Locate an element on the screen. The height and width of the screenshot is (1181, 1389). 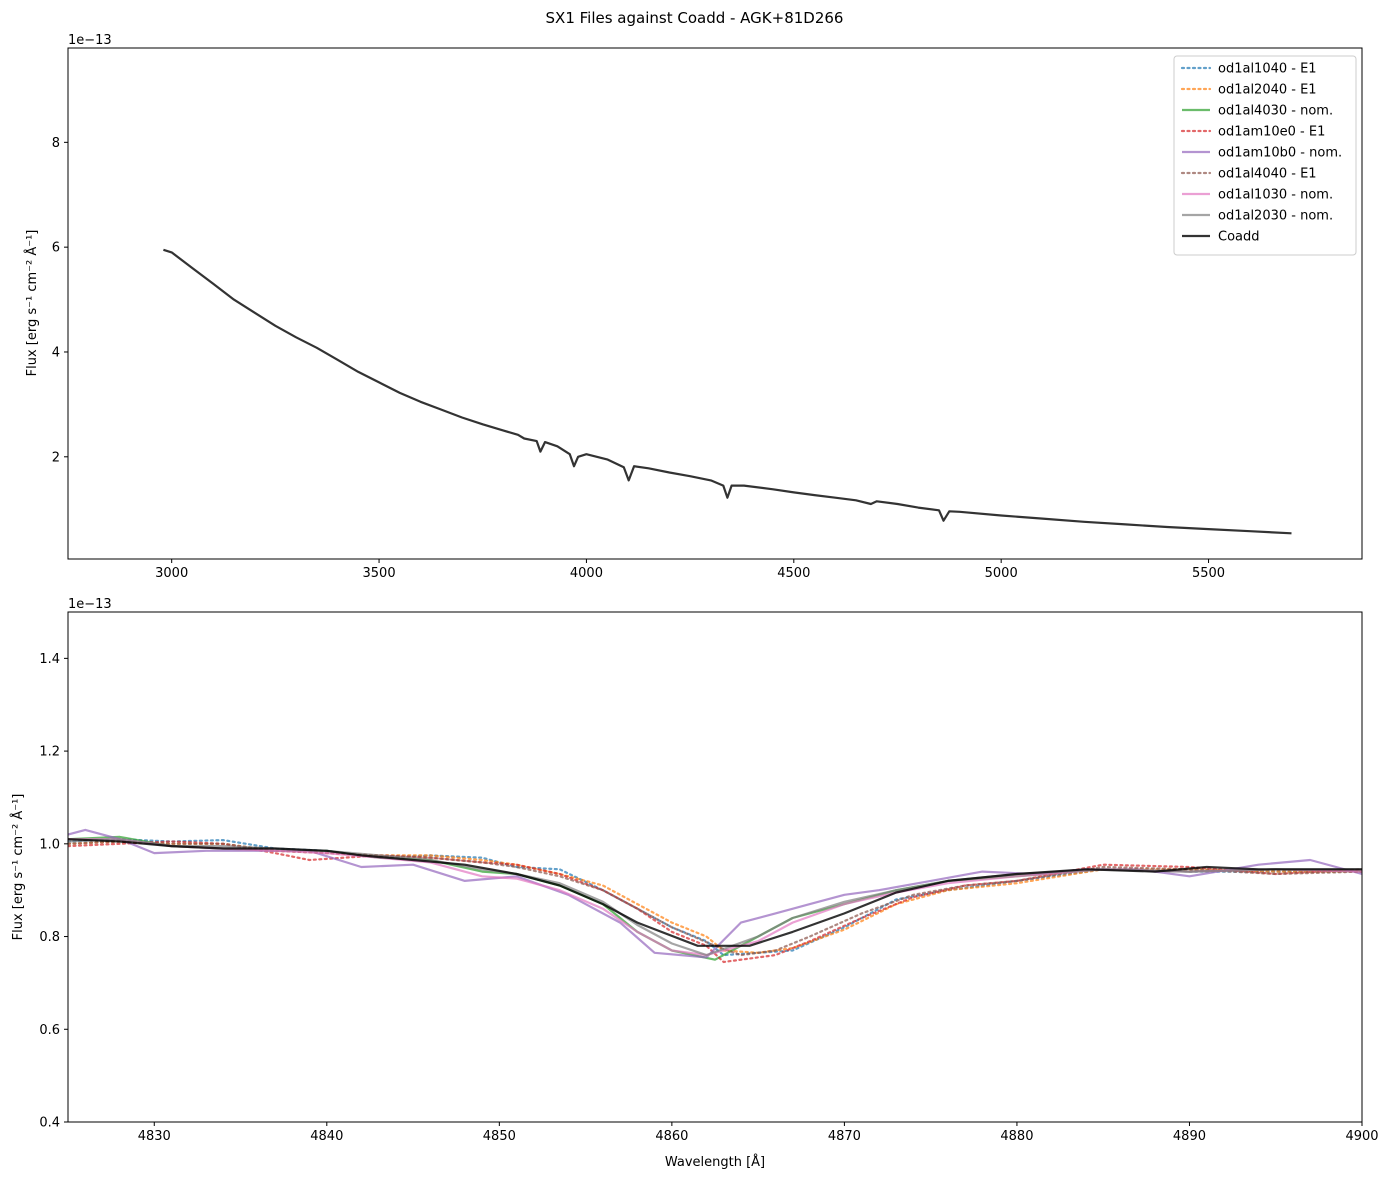
legend-label: od1al1030 - nom. is located at coordinates (1275, 195).